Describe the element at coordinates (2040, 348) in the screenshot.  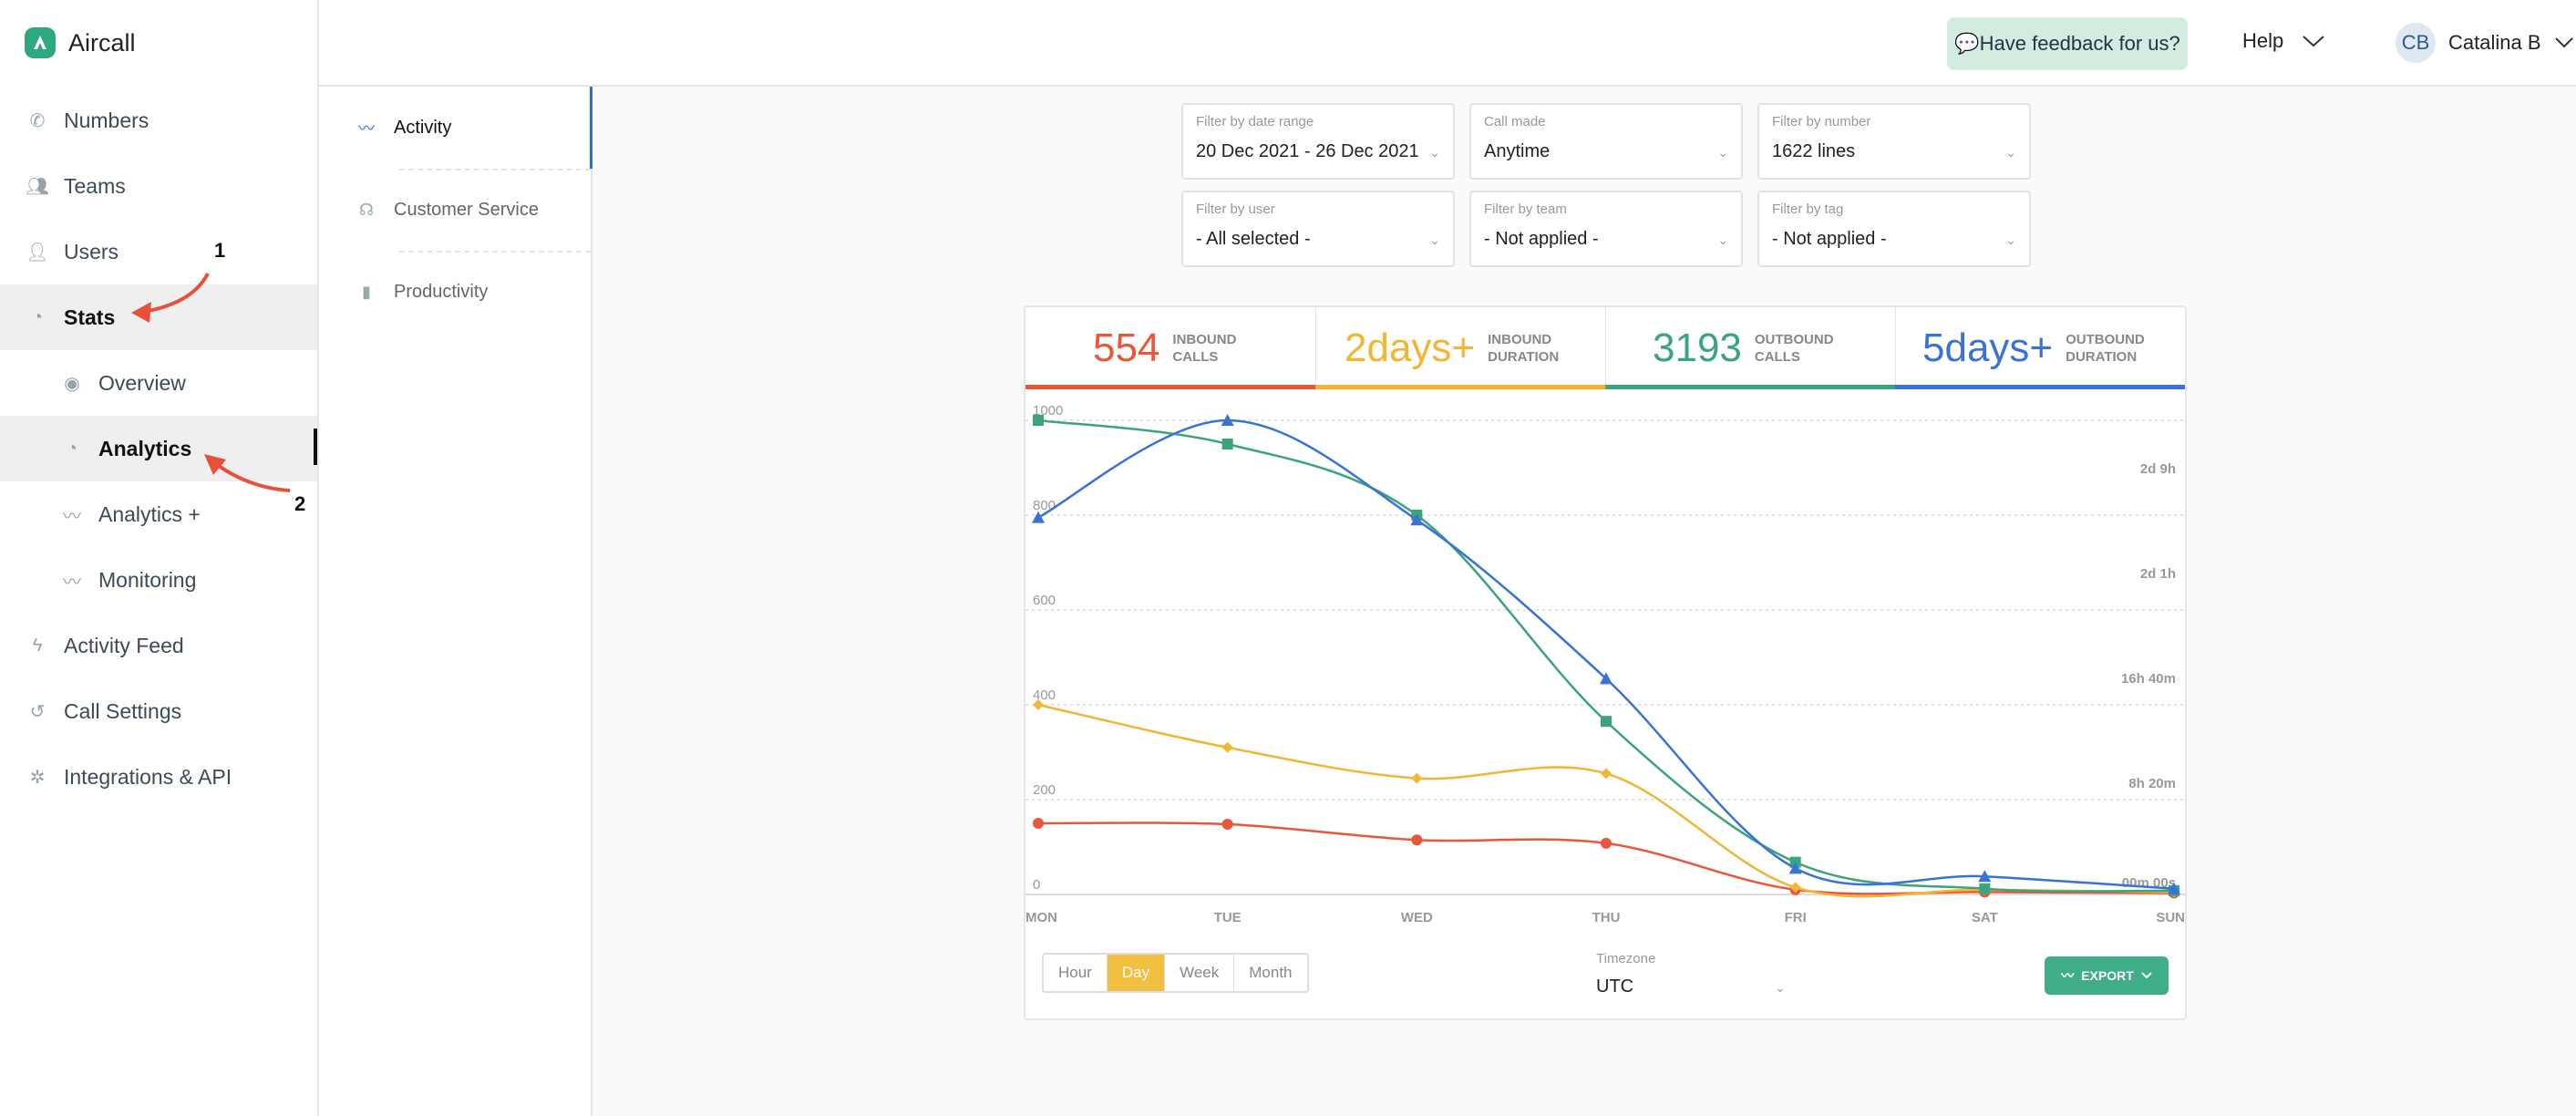
I see `kpi-outbound-duration: 5days+ OUTBOUND DURATION` at that location.